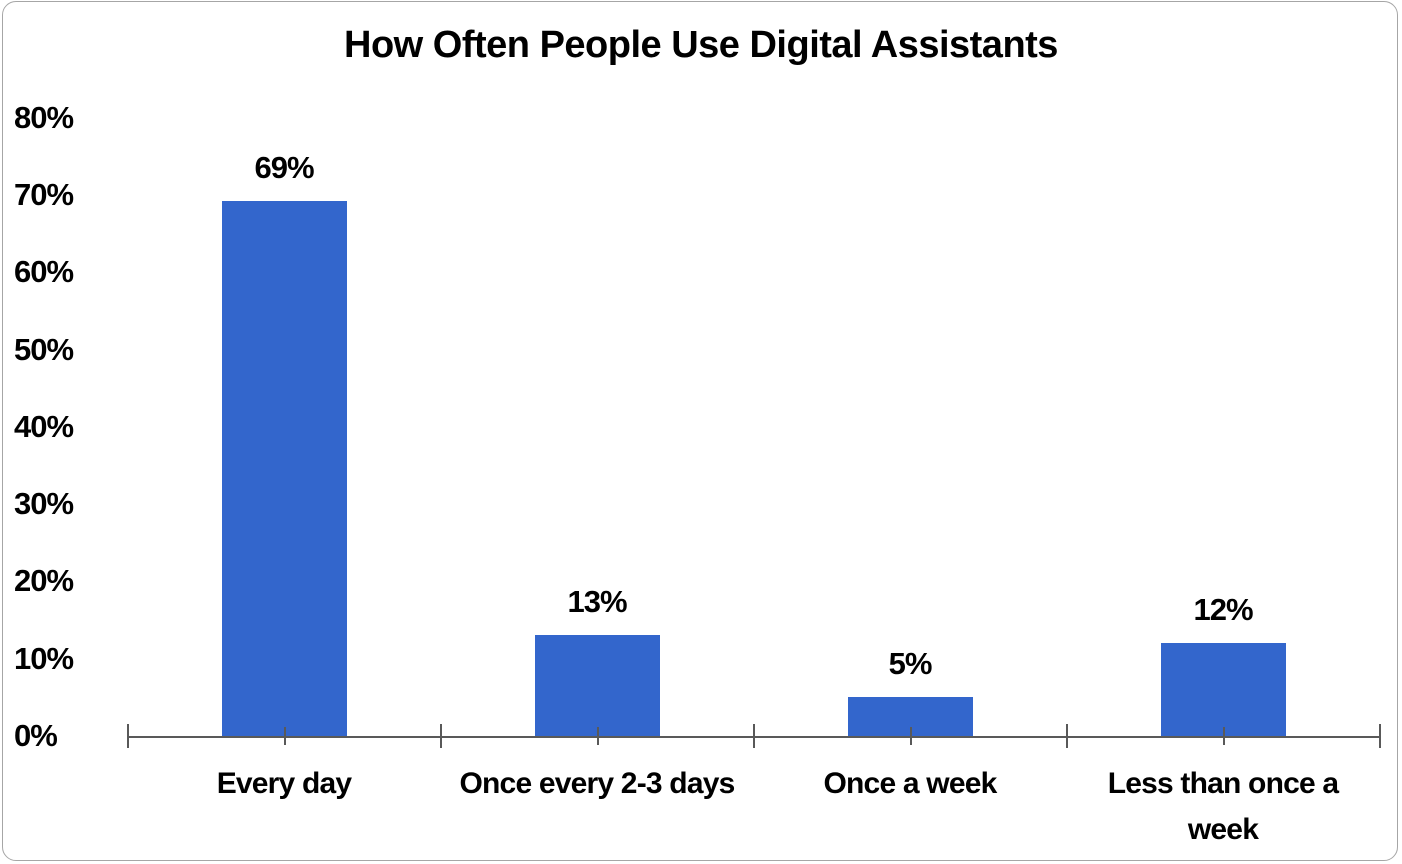 Image resolution: width=1402 pixels, height=864 pixels. What do you see at coordinates (1223, 609) in the screenshot?
I see `value-label-less-than-once-a-week: 12%` at bounding box center [1223, 609].